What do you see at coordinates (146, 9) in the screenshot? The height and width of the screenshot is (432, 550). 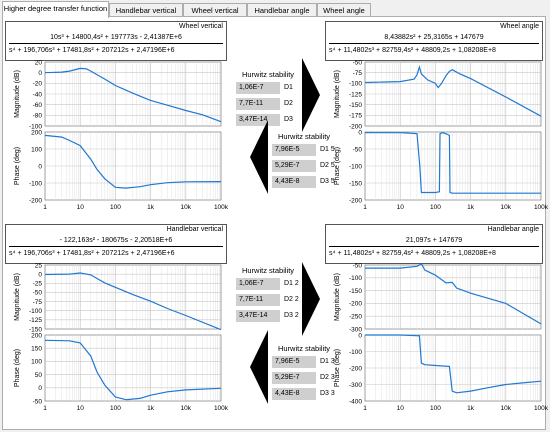 I see `tab-handlebar-vertical: Handlebar vertical` at bounding box center [146, 9].